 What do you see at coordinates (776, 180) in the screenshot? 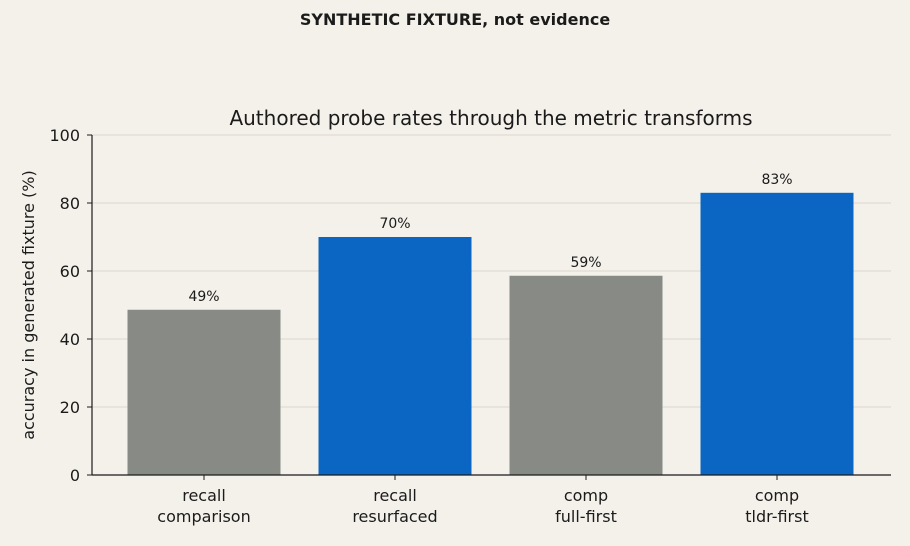
I see `data-label-3: 83%` at bounding box center [776, 180].